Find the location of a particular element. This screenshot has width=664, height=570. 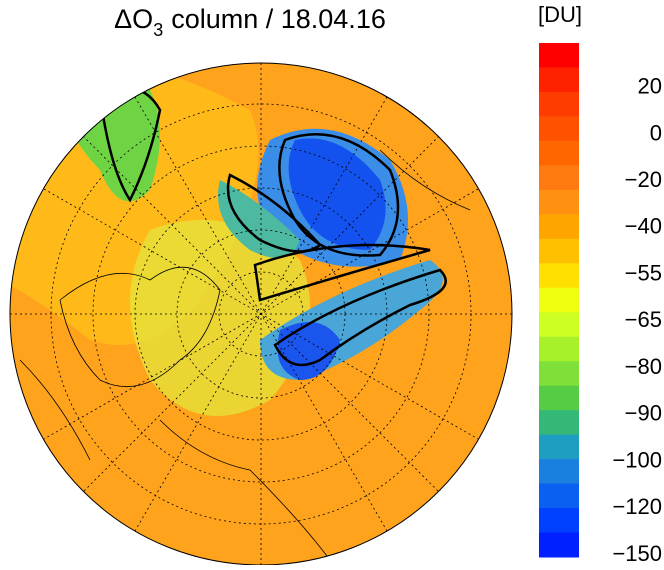

colorbar-label: −55 is located at coordinates (643, 272).